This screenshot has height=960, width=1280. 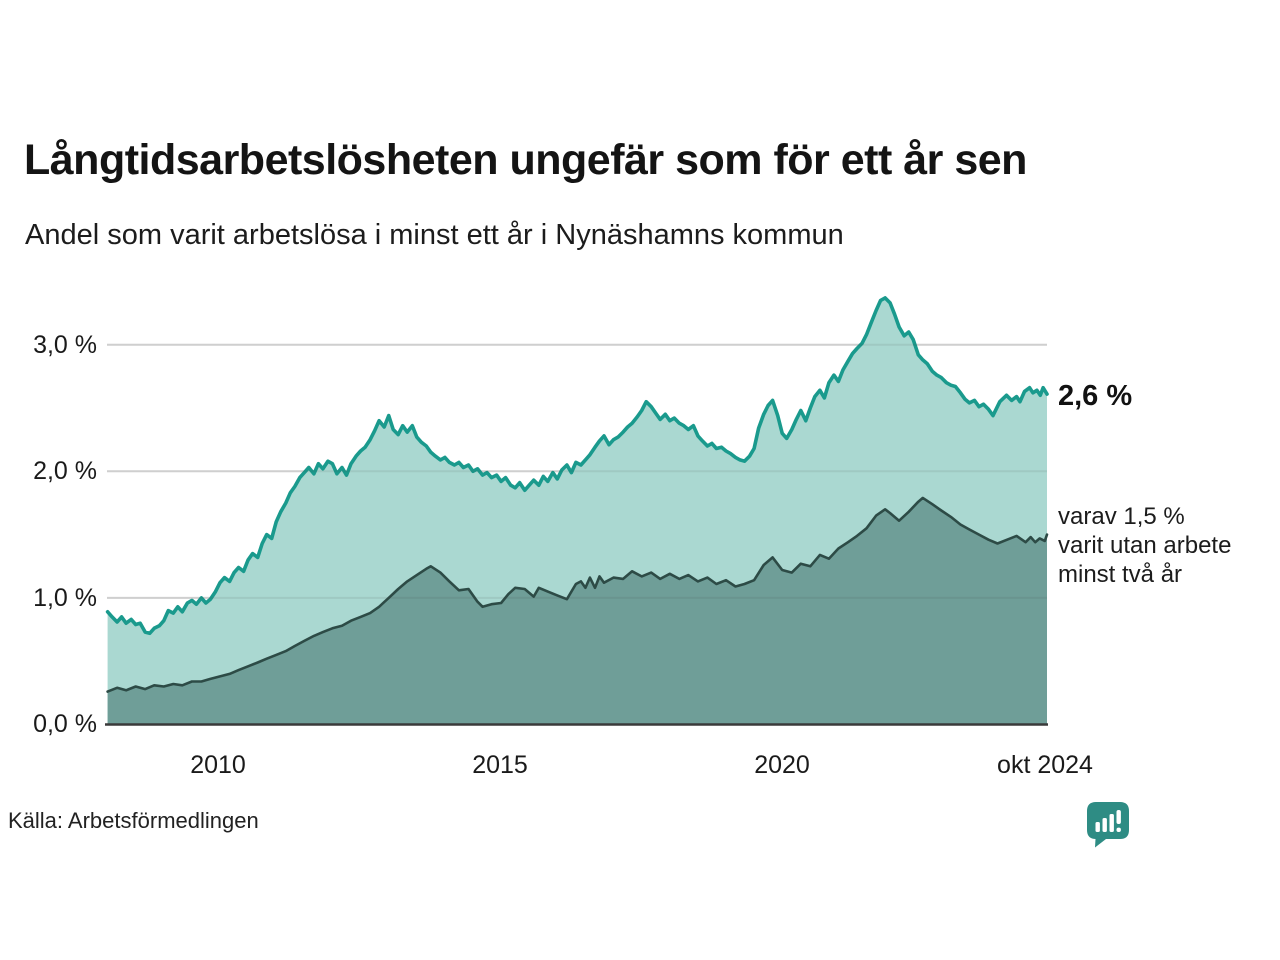 What do you see at coordinates (65, 598) in the screenshot?
I see `y-axis-tick-label: 1,0 %` at bounding box center [65, 598].